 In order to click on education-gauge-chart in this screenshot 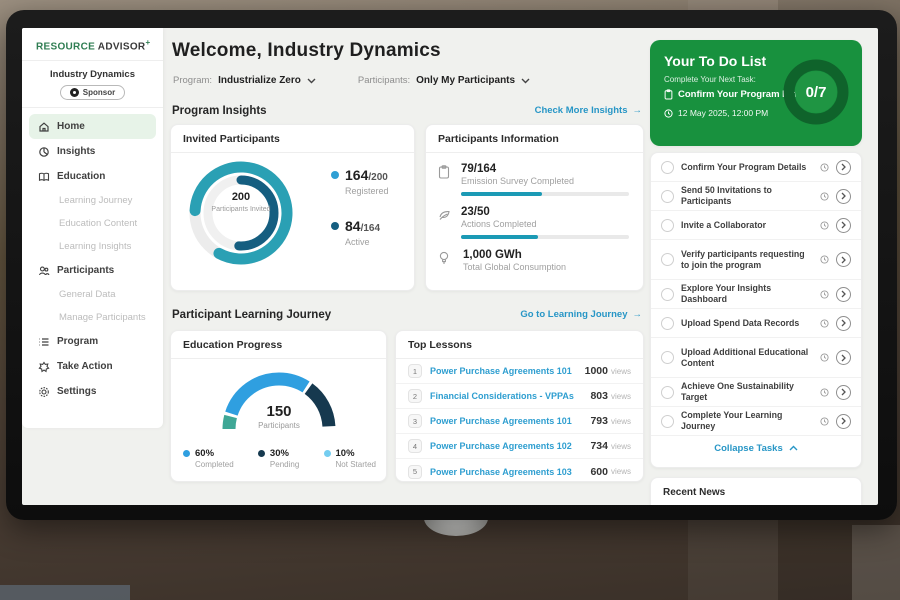, I will do `click(279, 423)`.